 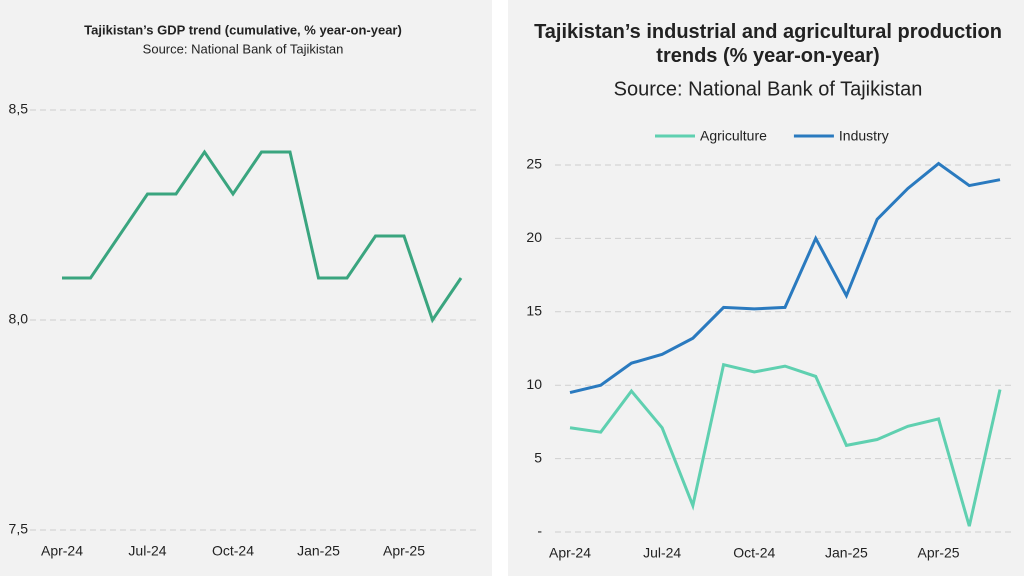 What do you see at coordinates (733, 136) in the screenshot?
I see `legend-label: Agriculture` at bounding box center [733, 136].